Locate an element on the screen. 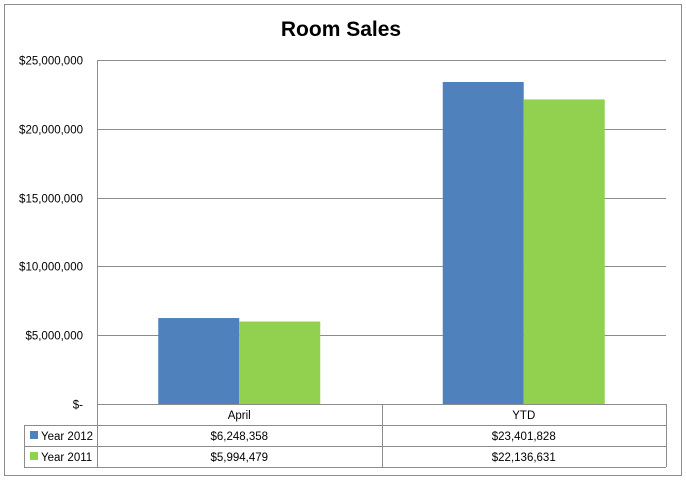  table-value: $23,401,828 is located at coordinates (524, 437).